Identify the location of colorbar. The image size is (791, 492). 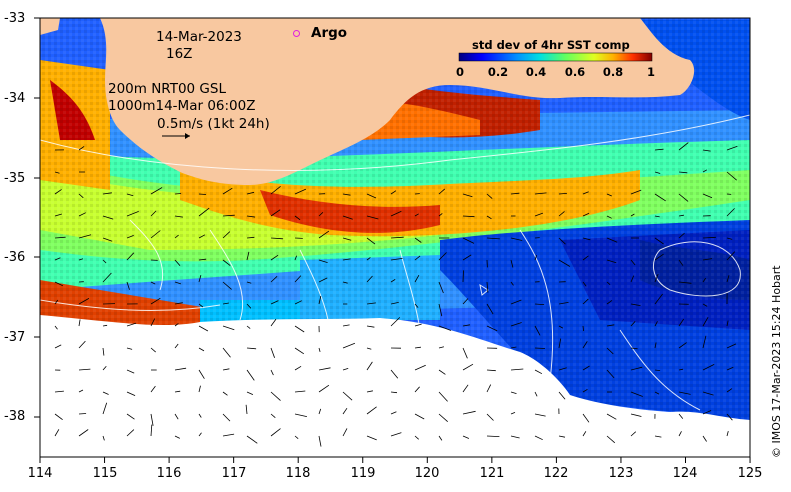
(555, 57).